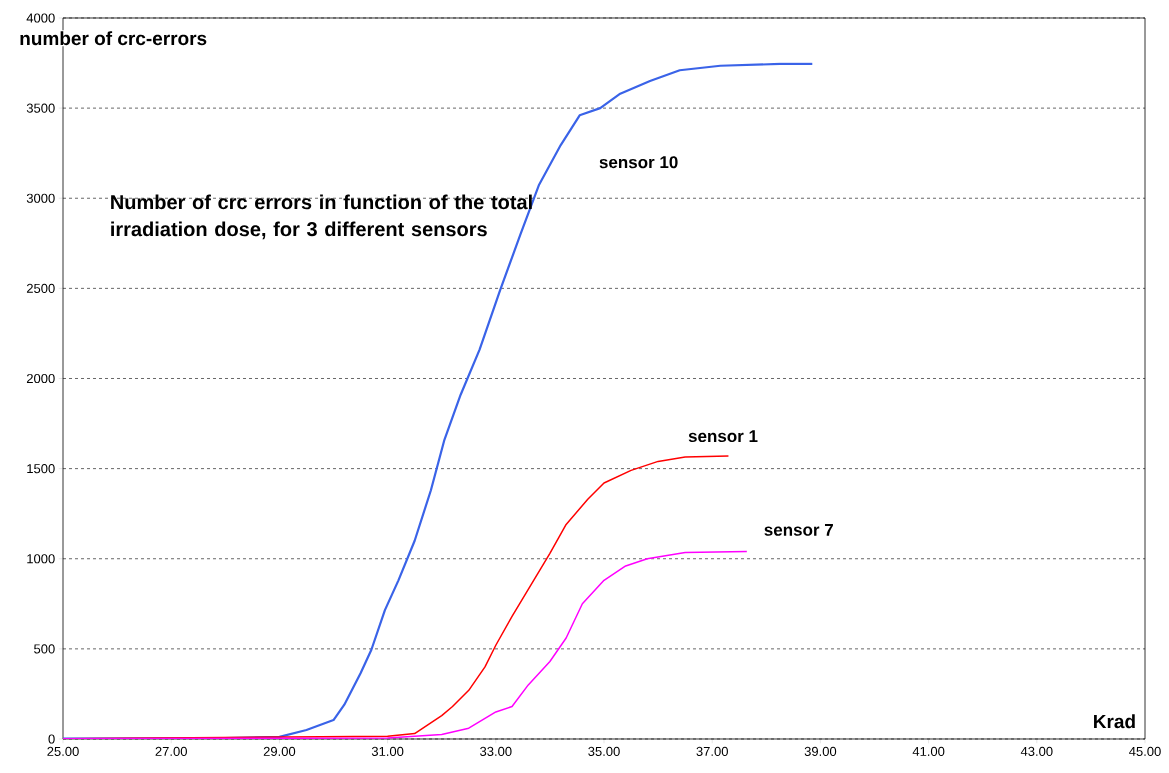 This screenshot has height=773, width=1169. Describe the element at coordinates (638, 162) in the screenshot. I see `text: sensor 10` at that location.